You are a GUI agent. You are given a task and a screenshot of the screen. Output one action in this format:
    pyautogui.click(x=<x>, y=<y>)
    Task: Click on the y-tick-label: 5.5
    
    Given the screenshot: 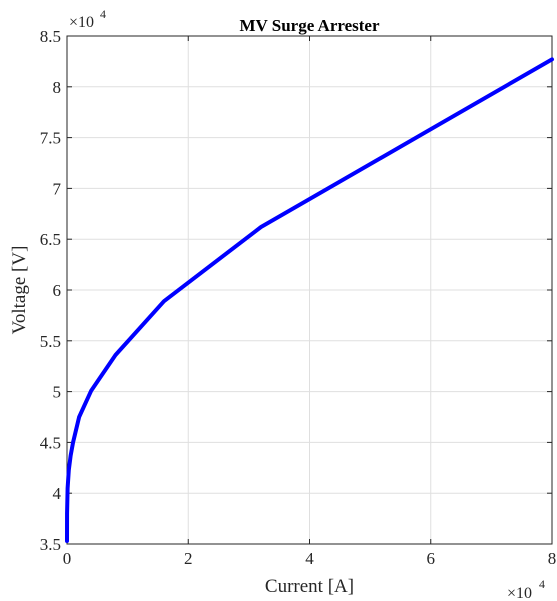 What is the action you would take?
    pyautogui.click(x=50, y=341)
    